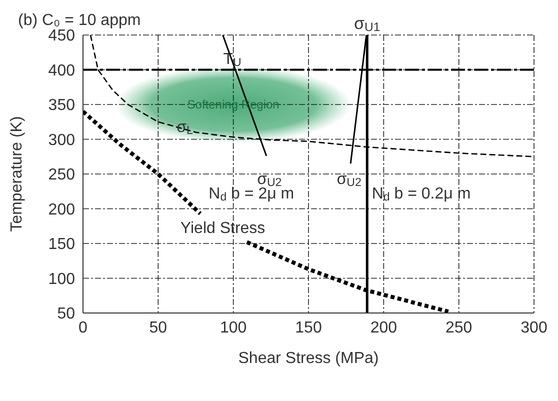 This screenshot has width=558, height=401. Describe the element at coordinates (62, 71) in the screenshot. I see `y-tick-label: 400` at that location.